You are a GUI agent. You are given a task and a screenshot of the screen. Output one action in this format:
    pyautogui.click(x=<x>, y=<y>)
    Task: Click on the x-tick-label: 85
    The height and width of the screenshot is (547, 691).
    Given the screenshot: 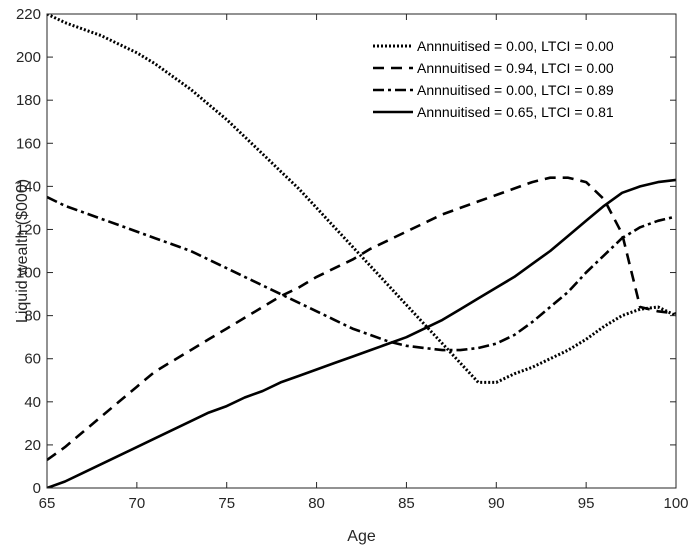 What is the action you would take?
    pyautogui.click(x=406, y=503)
    